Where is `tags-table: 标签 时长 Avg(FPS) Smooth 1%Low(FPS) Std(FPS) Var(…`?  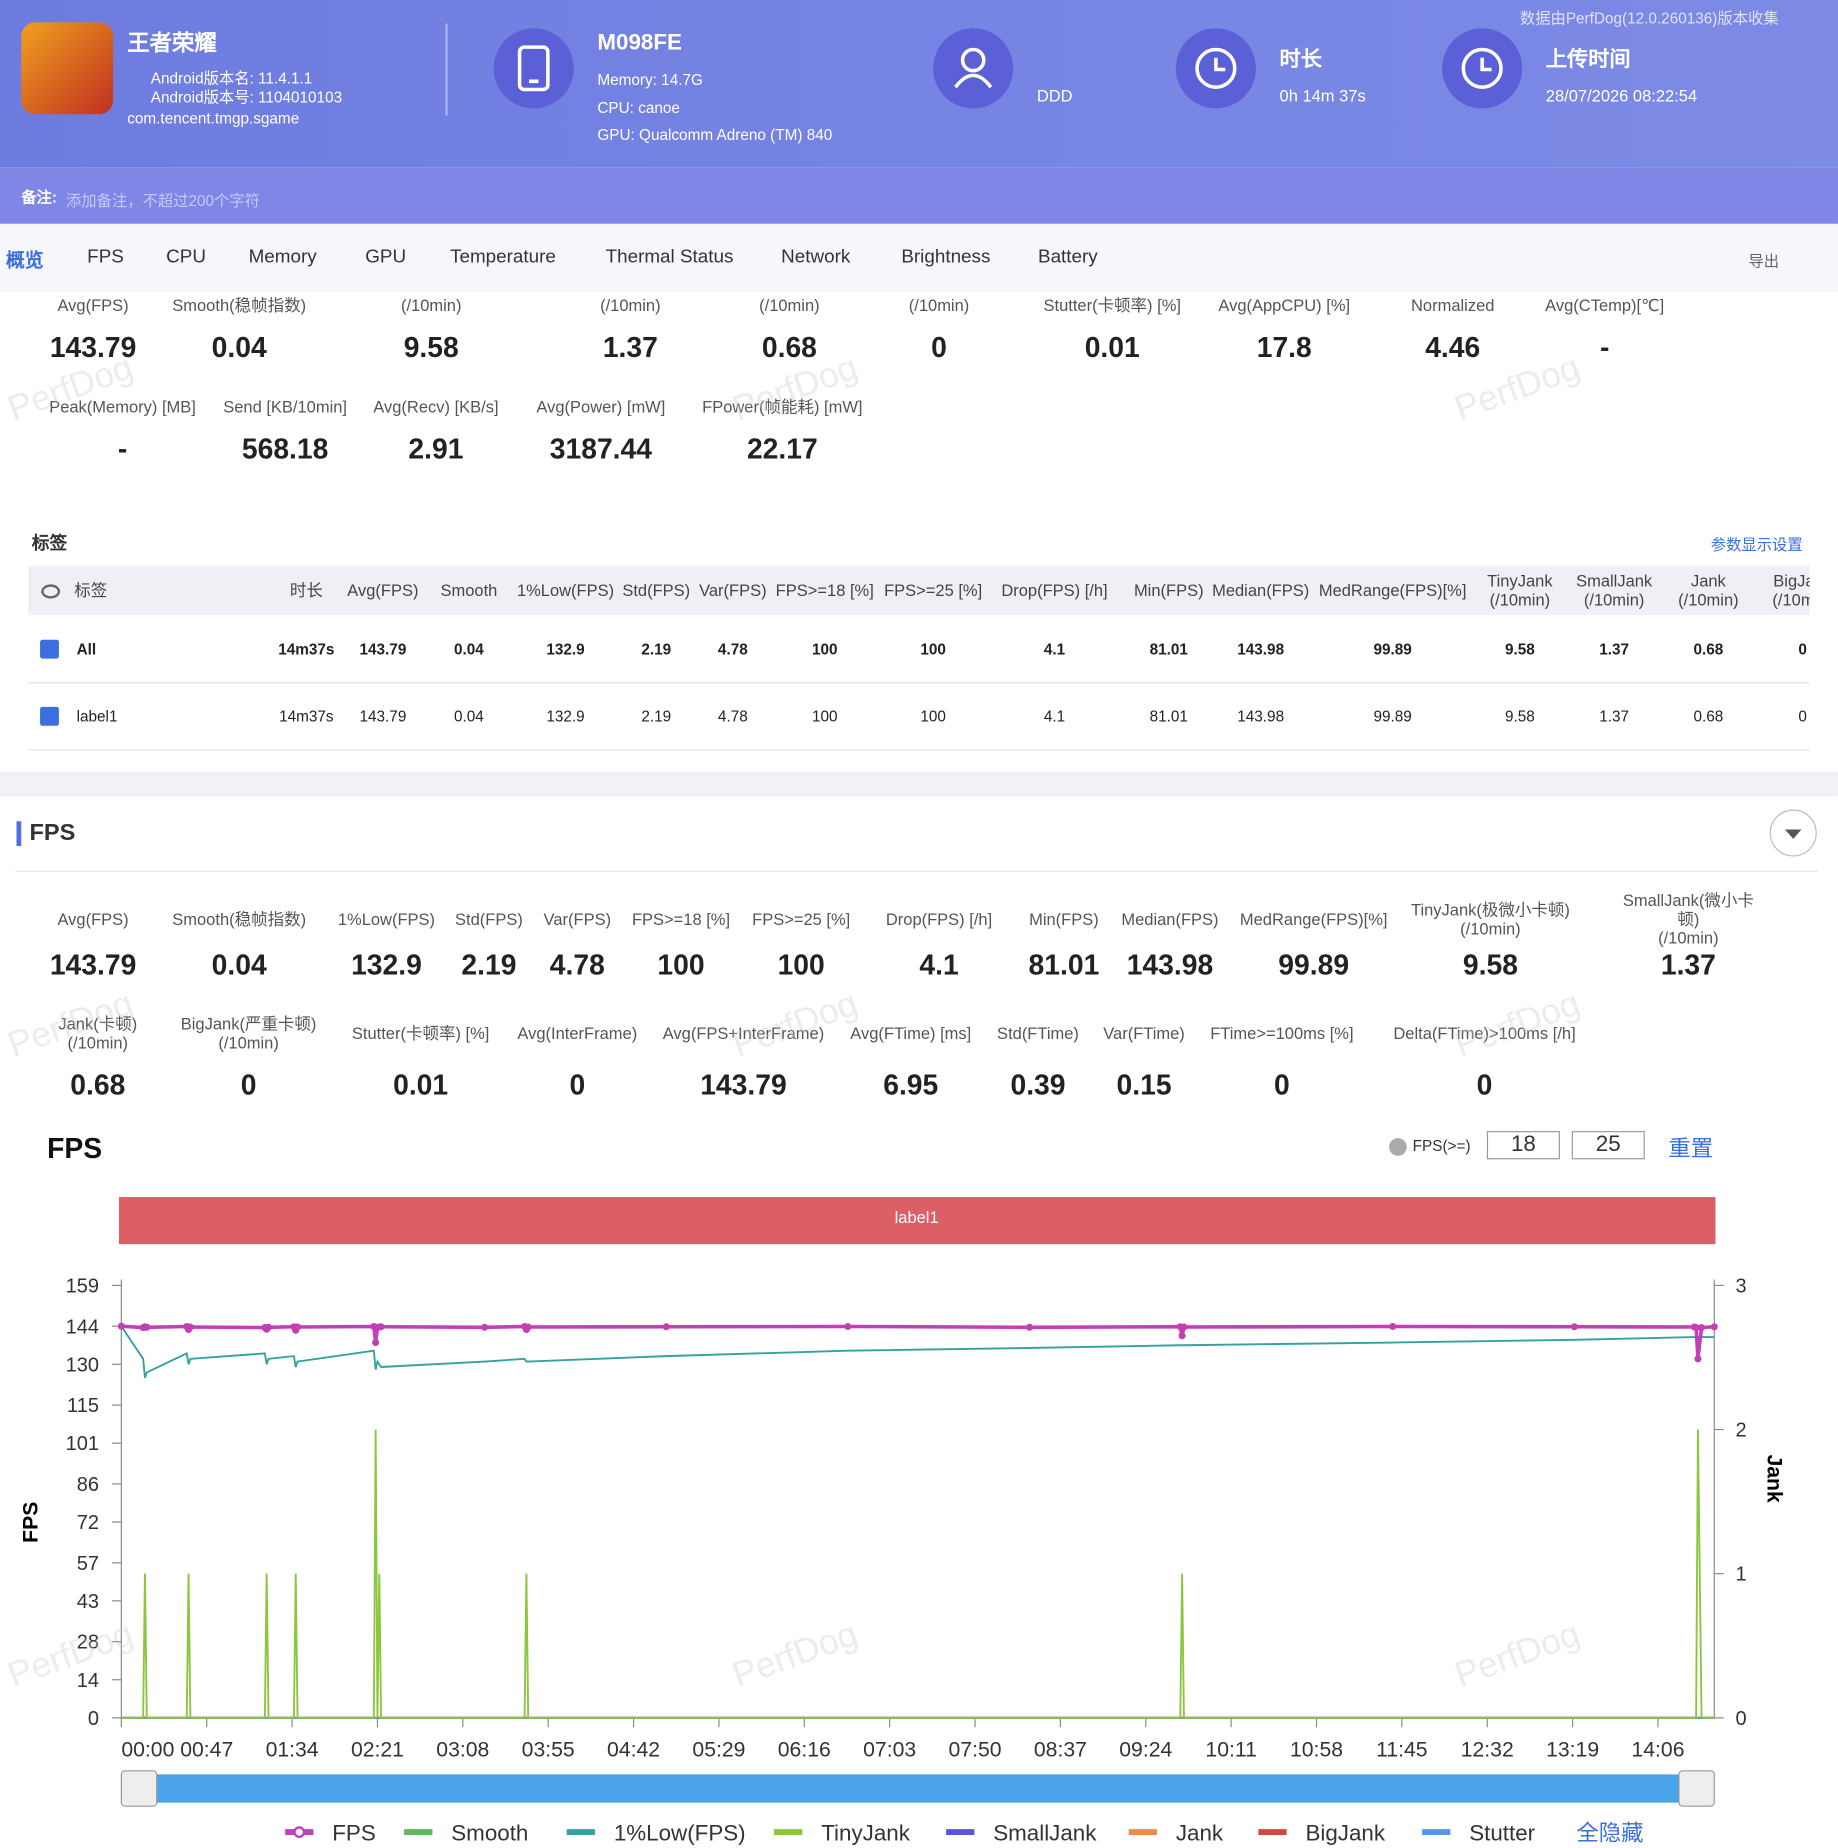 tags-table: 标签 时长 Avg(FPS) Smooth 1%Low(FPS) Std(FPS) Var(… is located at coordinates (919, 660).